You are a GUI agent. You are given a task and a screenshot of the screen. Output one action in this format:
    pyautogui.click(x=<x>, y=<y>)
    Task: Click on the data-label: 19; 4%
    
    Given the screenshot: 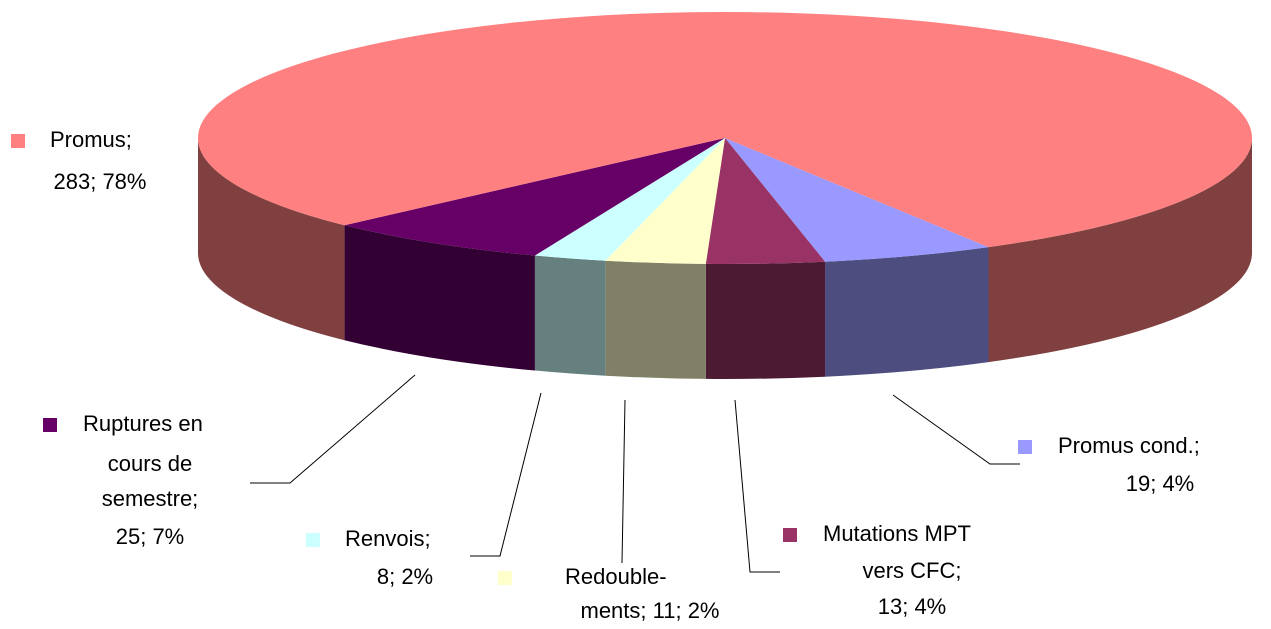 What is the action you would take?
    pyautogui.click(x=1160, y=483)
    